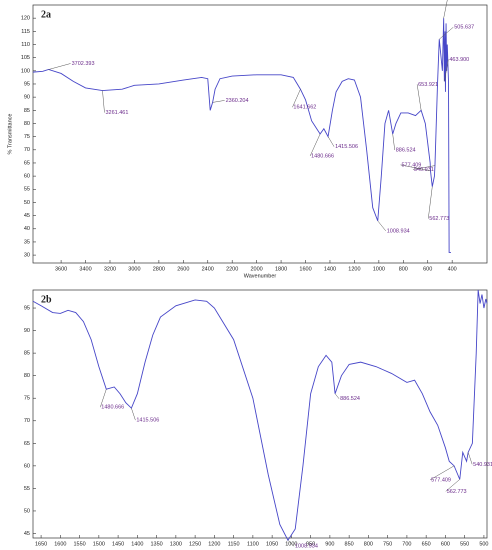 The width and height of the screenshot is (492, 550). I want to click on x-tick-label: 1550, so click(79, 544).